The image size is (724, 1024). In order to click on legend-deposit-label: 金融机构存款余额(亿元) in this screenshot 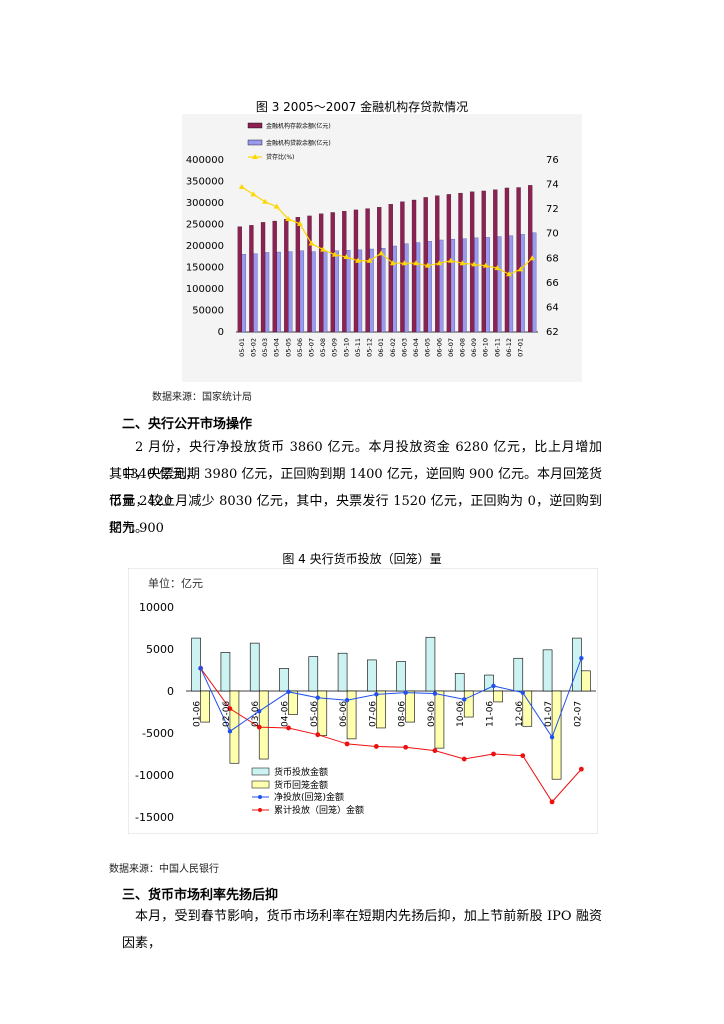, I will do `click(298, 126)`.